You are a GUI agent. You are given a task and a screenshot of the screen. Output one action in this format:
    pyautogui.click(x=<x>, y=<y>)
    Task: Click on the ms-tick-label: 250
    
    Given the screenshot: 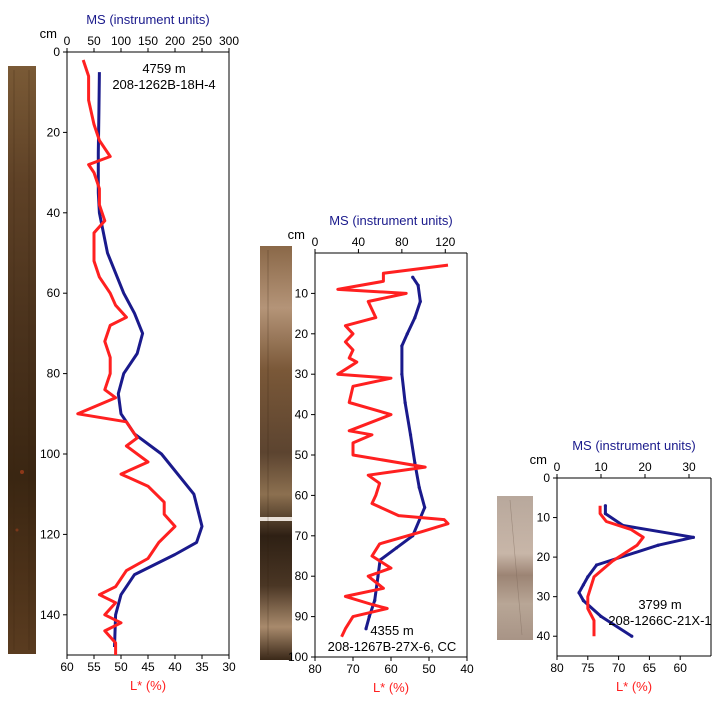 What is the action you would take?
    pyautogui.click(x=202, y=41)
    